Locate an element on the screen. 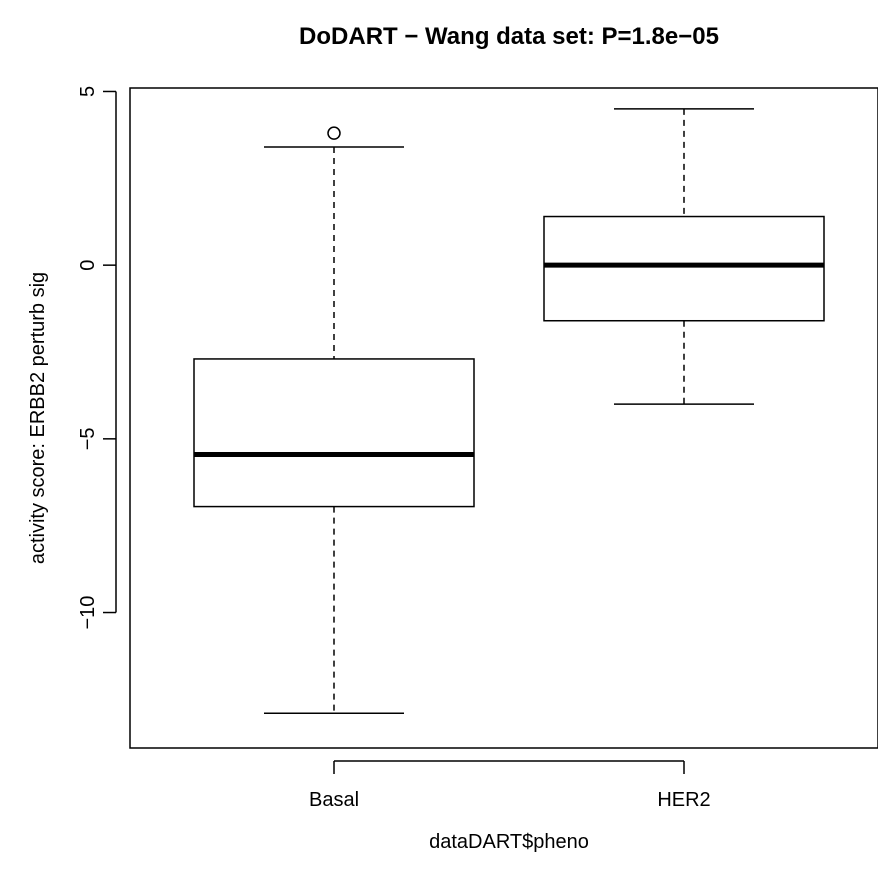 The height and width of the screenshot is (876, 878). y-axis-label: activity score: ERBB2 perturb sig is located at coordinates (38, 418).